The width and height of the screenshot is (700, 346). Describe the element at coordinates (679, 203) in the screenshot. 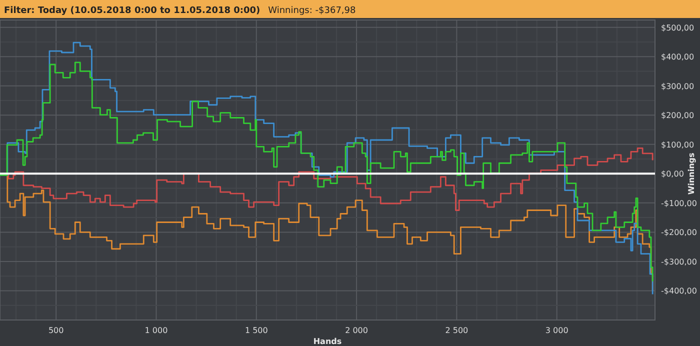

I see `y-tick-label: -$100,00` at that location.